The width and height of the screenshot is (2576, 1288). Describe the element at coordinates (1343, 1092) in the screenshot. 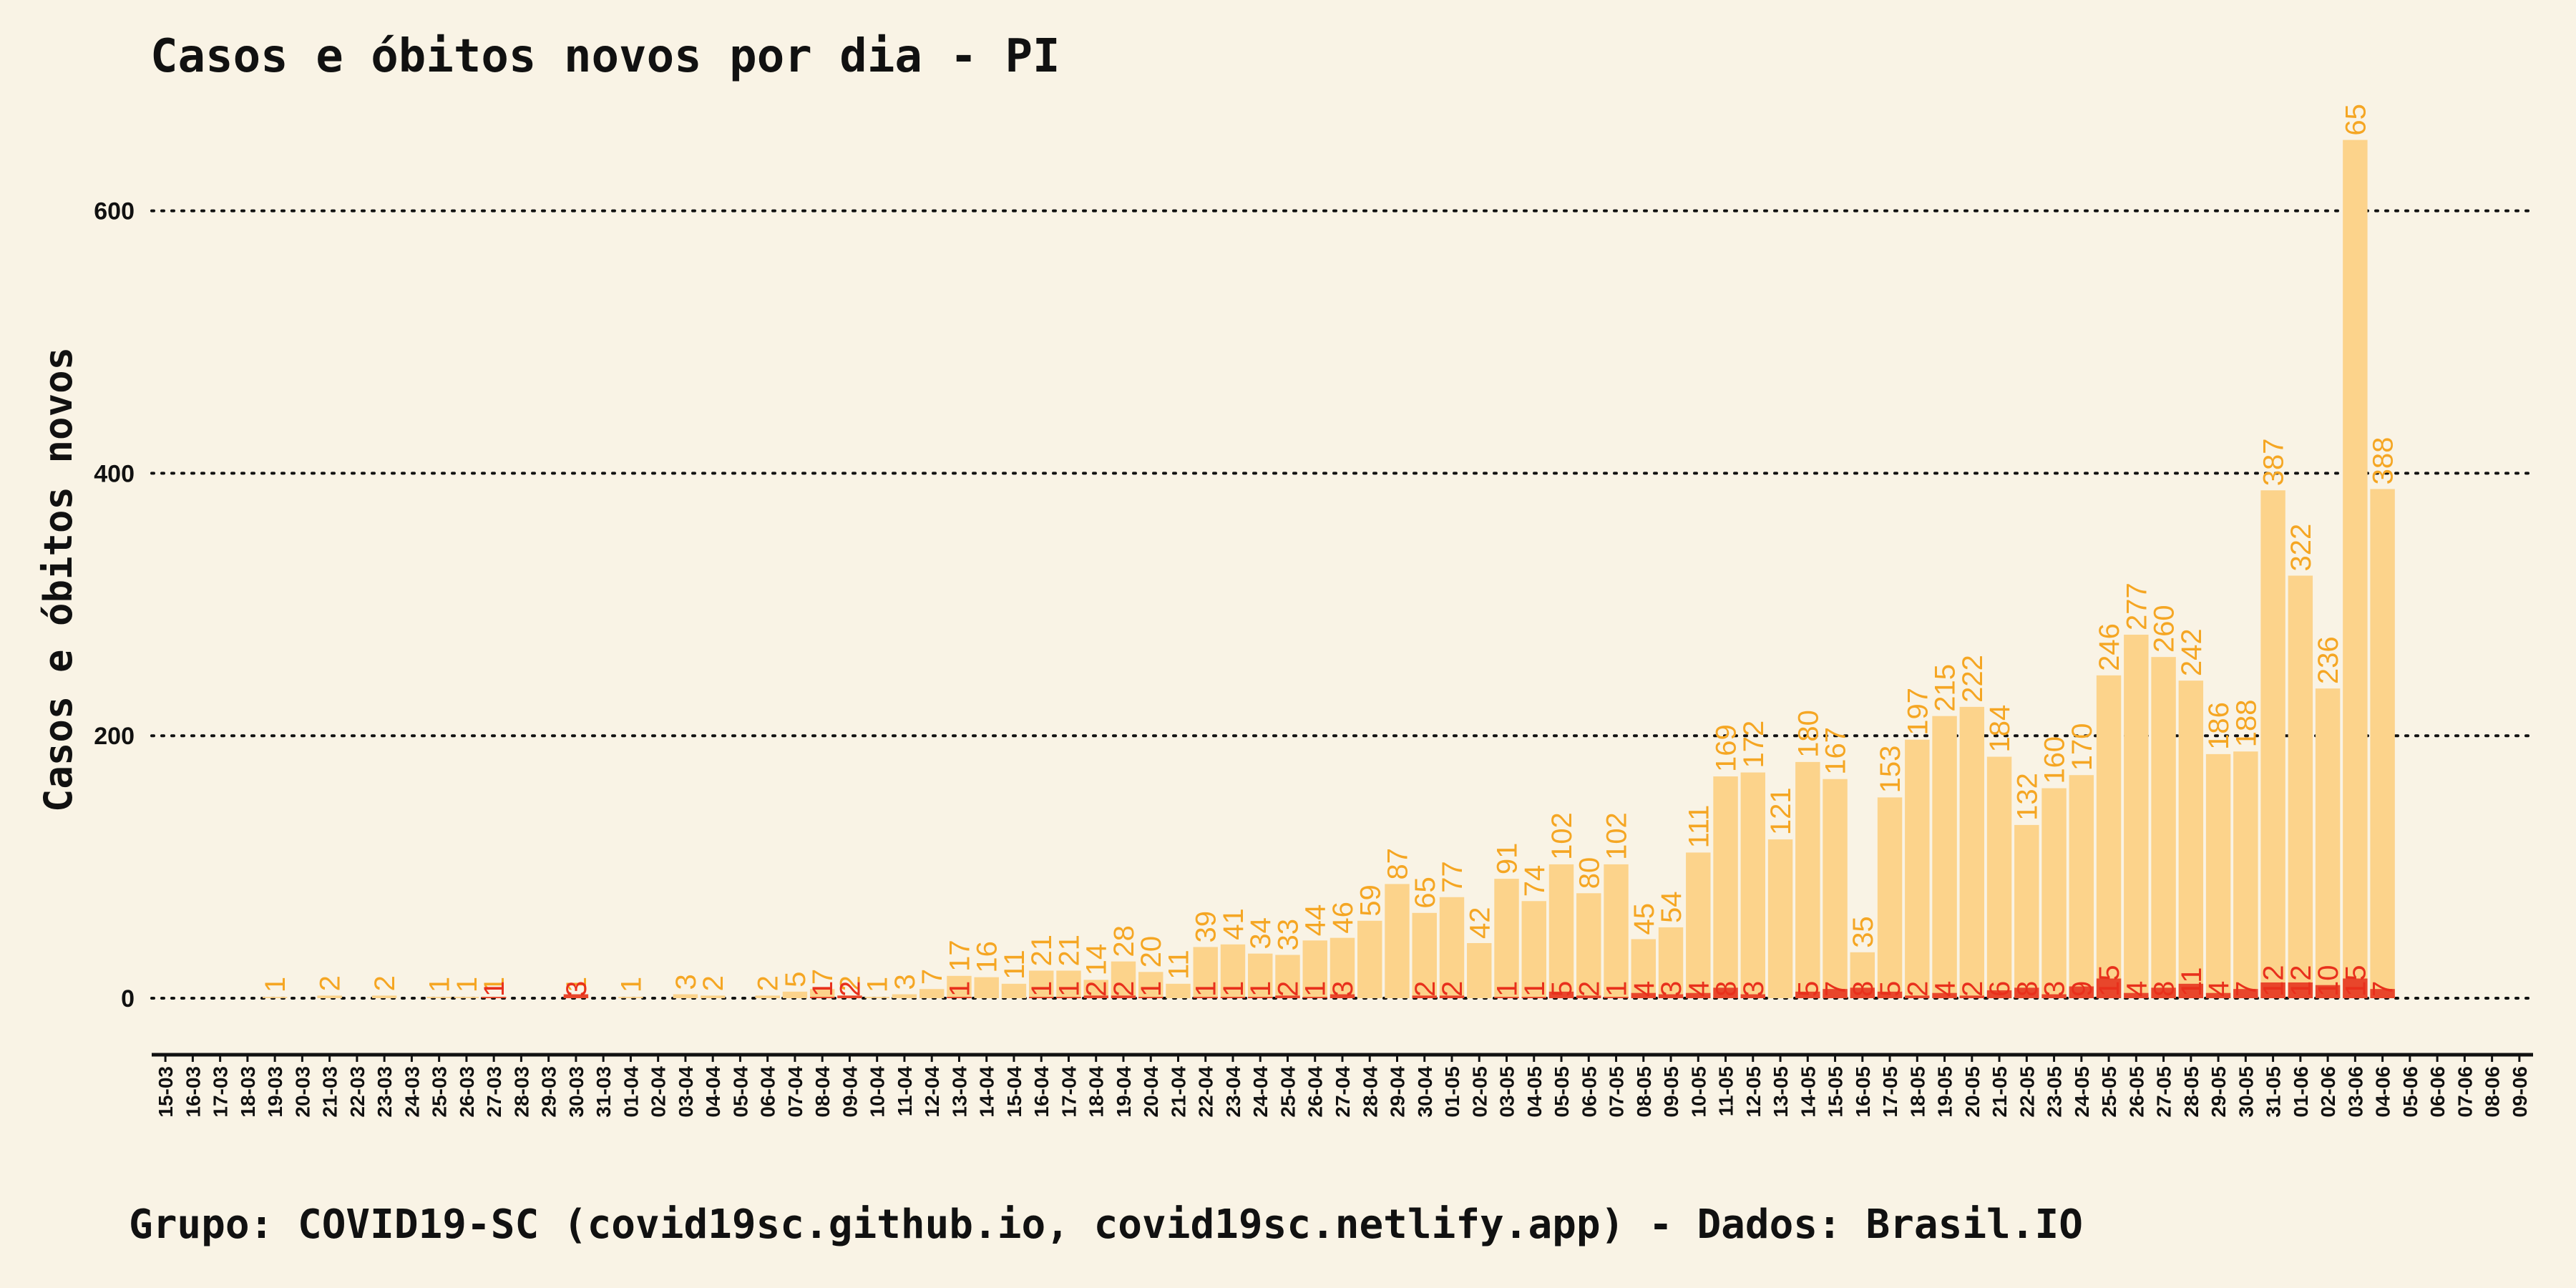

I see `x-tick-label: 27-04` at that location.